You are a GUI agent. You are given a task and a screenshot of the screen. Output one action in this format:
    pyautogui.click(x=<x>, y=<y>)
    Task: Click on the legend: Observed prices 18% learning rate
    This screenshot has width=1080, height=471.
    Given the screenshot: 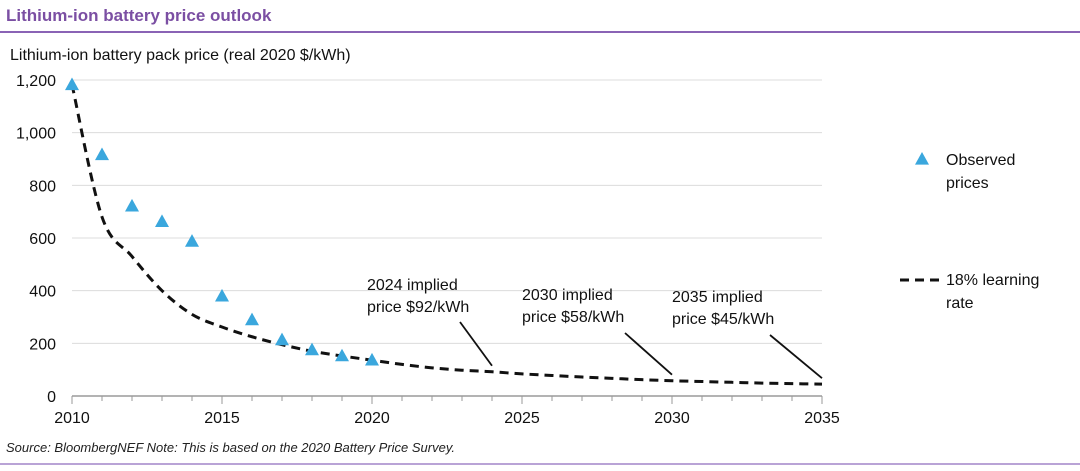 What is the action you would take?
    pyautogui.click(x=969, y=232)
    